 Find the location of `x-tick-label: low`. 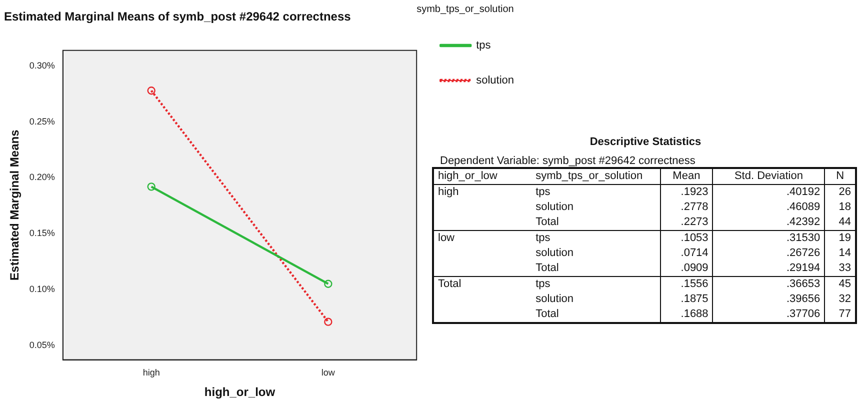

x-tick-label: low is located at coordinates (328, 373).